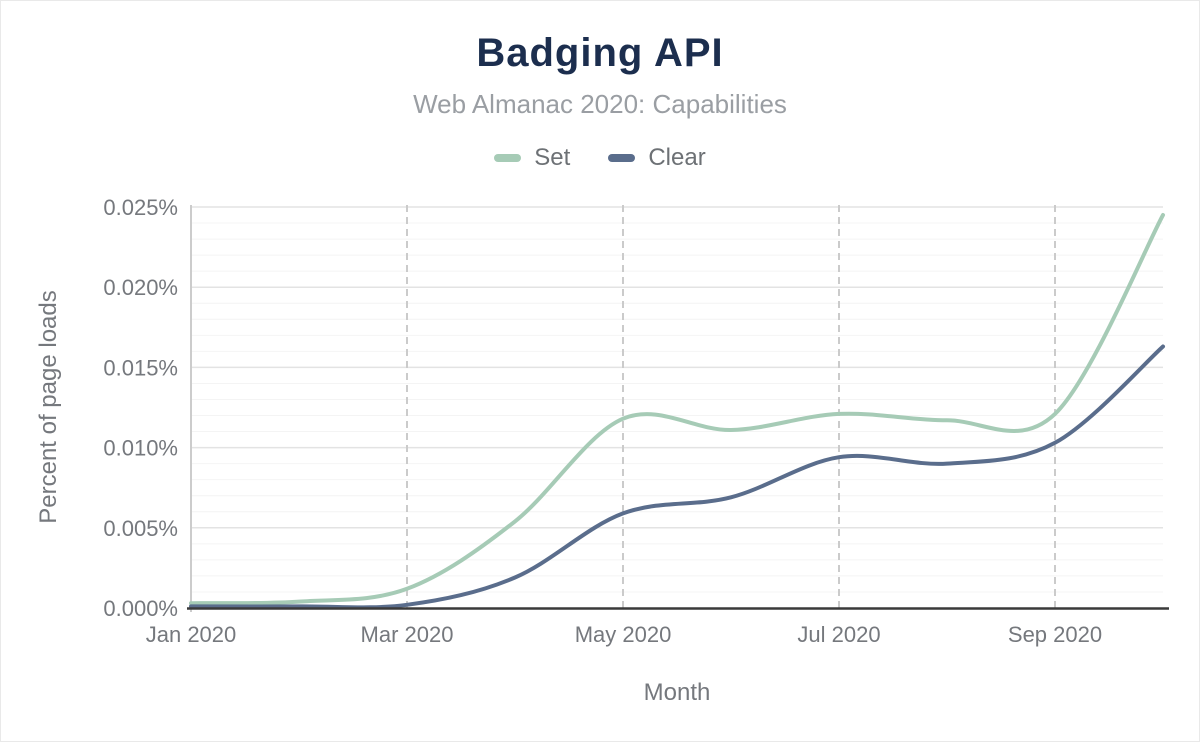 This screenshot has width=1200, height=742. What do you see at coordinates (532, 158) in the screenshot?
I see `legend-item-set: Set` at bounding box center [532, 158].